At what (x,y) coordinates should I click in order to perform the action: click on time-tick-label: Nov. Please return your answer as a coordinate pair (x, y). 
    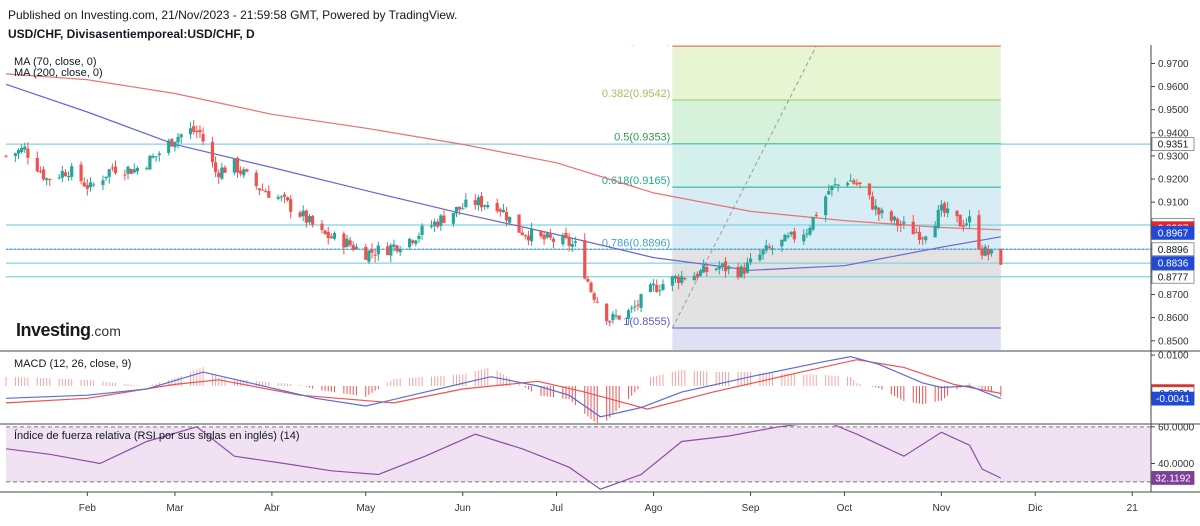
    Looking at the image, I should click on (941, 508).